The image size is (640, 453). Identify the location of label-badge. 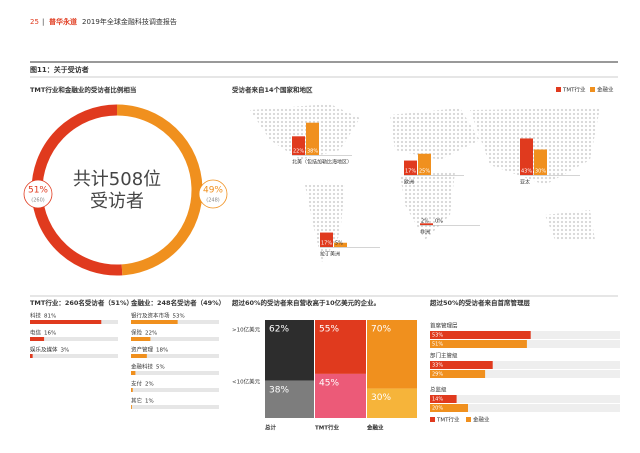
(213, 194).